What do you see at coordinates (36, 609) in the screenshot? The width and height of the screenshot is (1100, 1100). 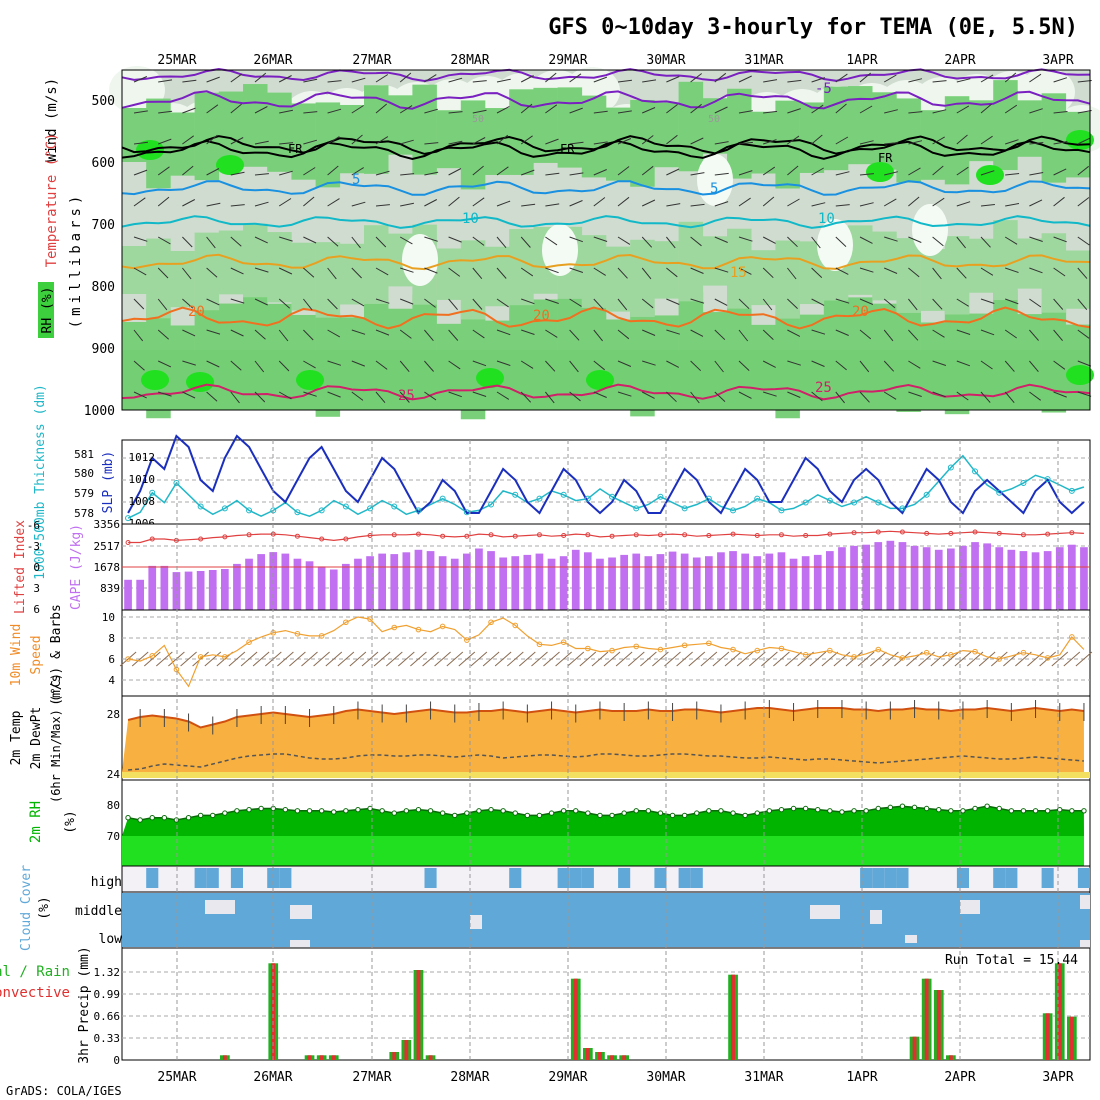 I see `li-tick: 6` at bounding box center [36, 609].